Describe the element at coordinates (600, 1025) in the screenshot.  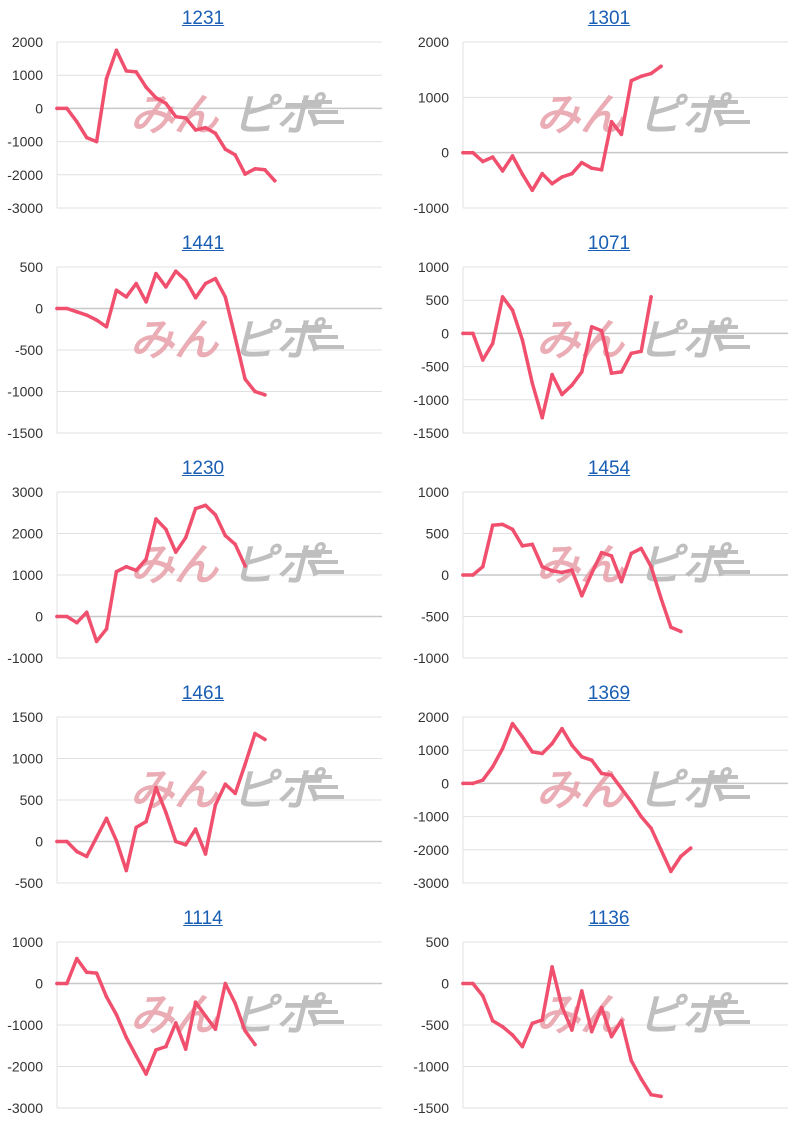
I see `chart-1136: 500 0 -500 -1000 -1500 みん ピポ` at that location.